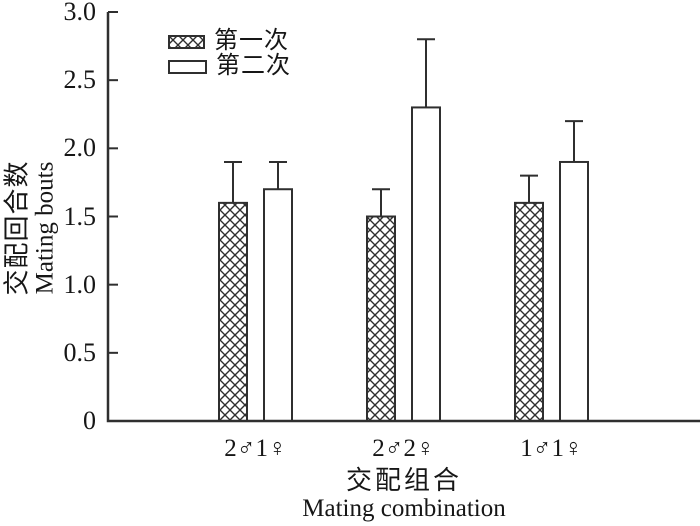 This screenshot has height=526, width=700. What do you see at coordinates (80, 148) in the screenshot?
I see `y-tick-label: 2.0` at bounding box center [80, 148].